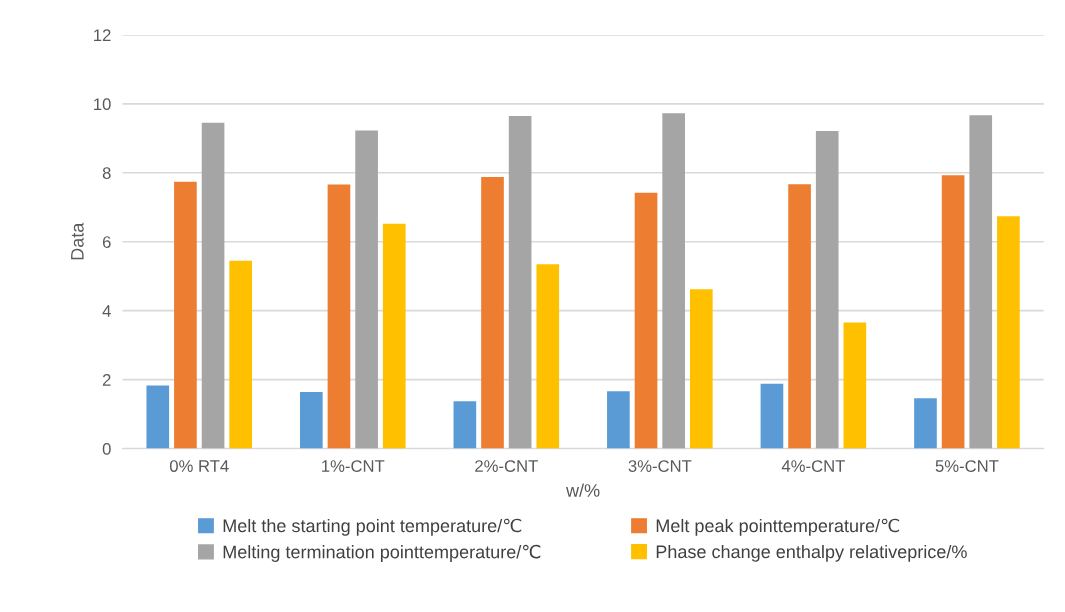 Image resolution: width=1065 pixels, height=612 pixels. What do you see at coordinates (583, 490) in the screenshot?
I see `x-axis-title: w/%` at bounding box center [583, 490].